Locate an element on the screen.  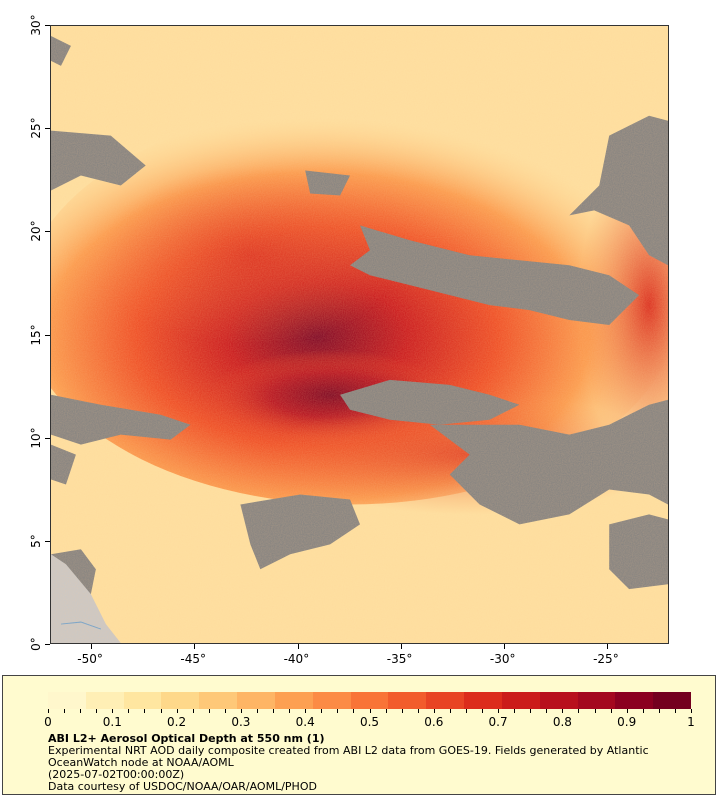
latitude-label: 5° is located at coordinates (36, 541).